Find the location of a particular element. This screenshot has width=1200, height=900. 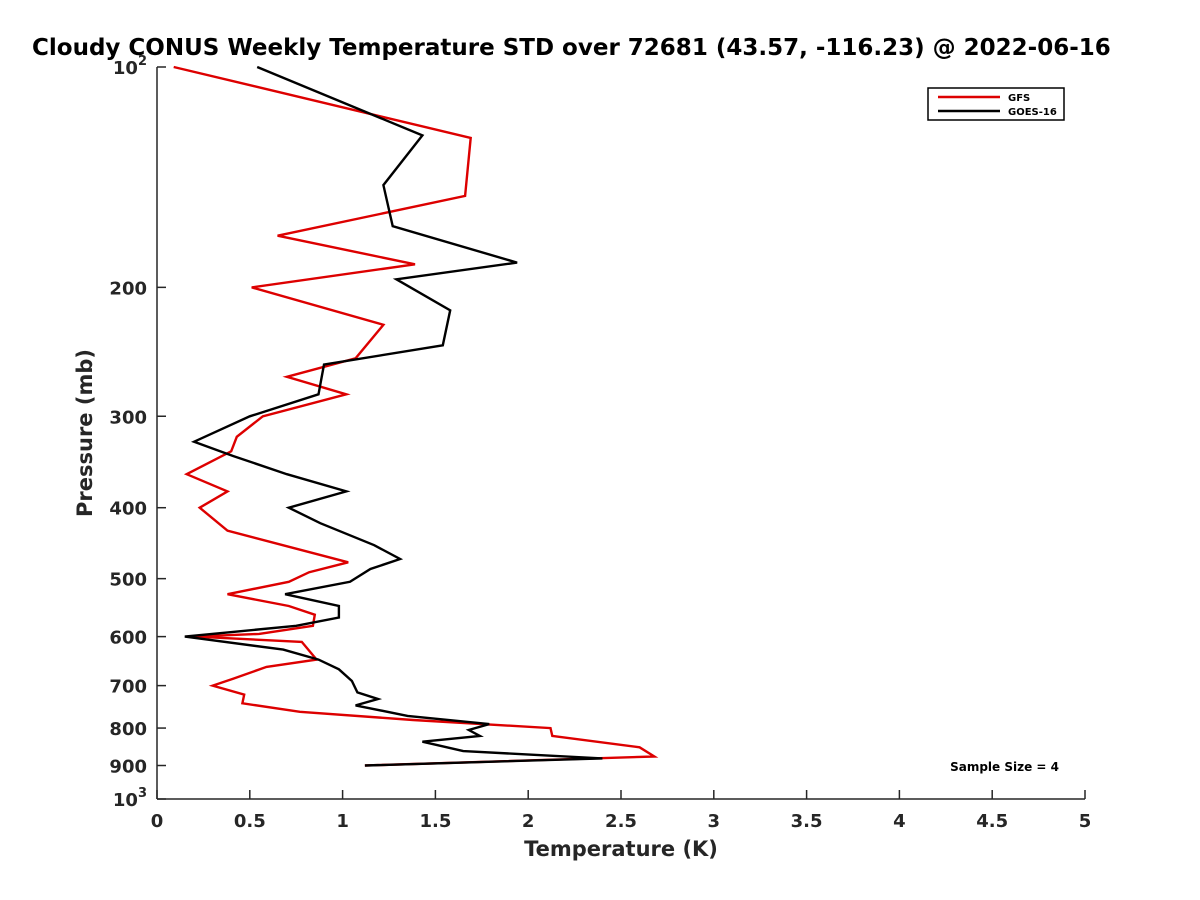

x-tick-label: 2 is located at coordinates (528, 821).